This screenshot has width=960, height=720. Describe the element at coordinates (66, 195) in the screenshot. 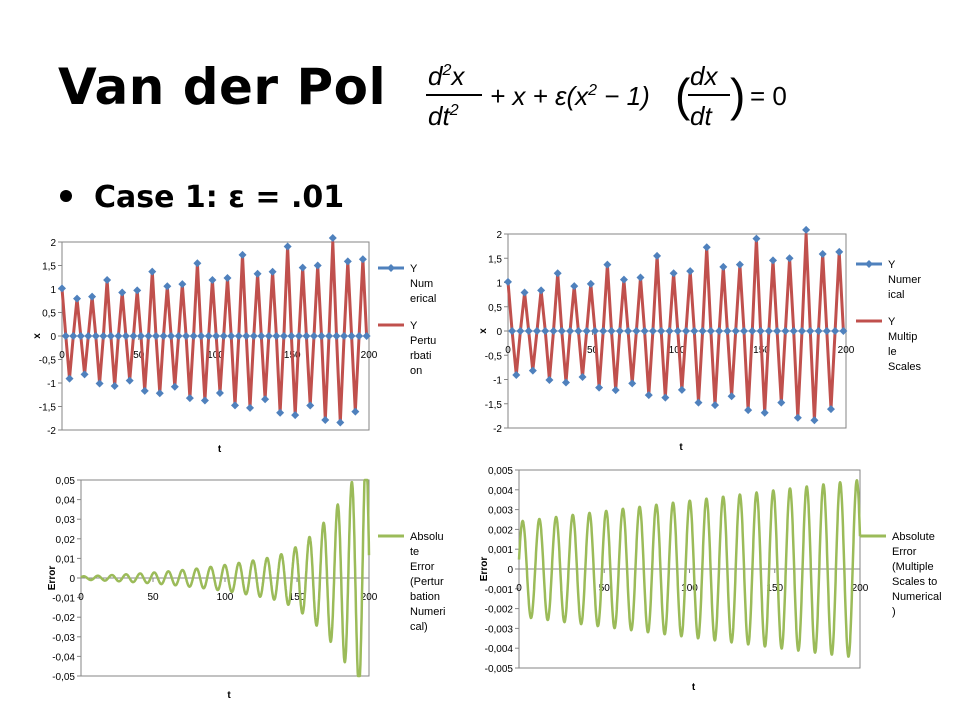

I see `bullet-dot` at that location.